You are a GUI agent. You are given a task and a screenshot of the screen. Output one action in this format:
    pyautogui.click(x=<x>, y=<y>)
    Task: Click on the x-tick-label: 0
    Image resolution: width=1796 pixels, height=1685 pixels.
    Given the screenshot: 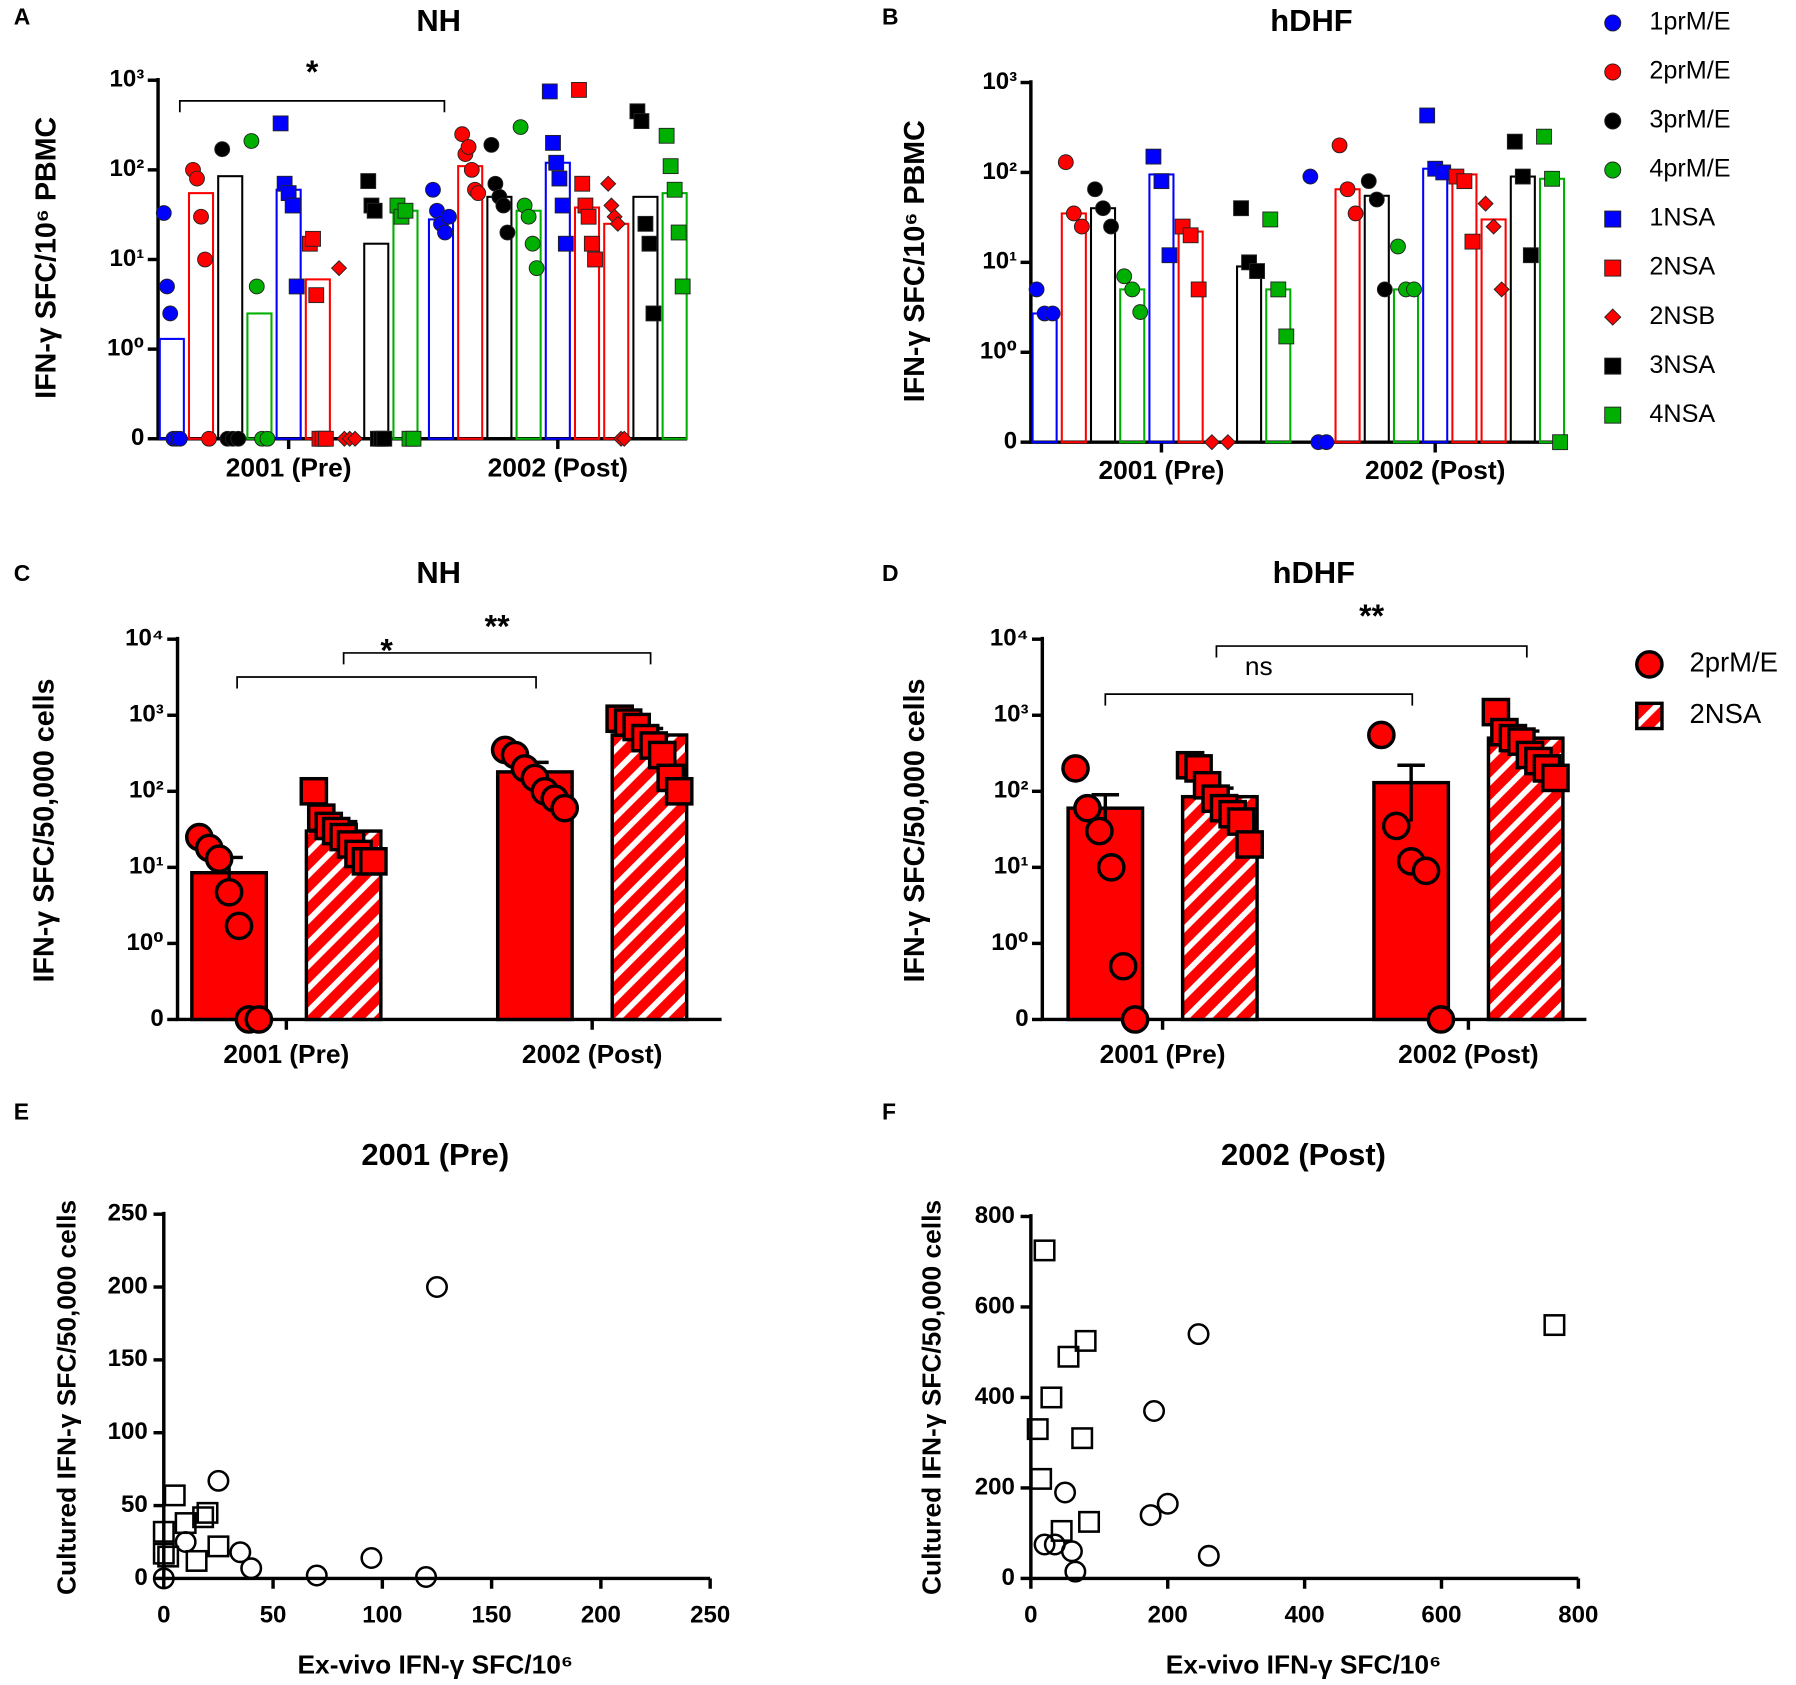 What is the action you would take?
    pyautogui.click(x=163, y=1615)
    